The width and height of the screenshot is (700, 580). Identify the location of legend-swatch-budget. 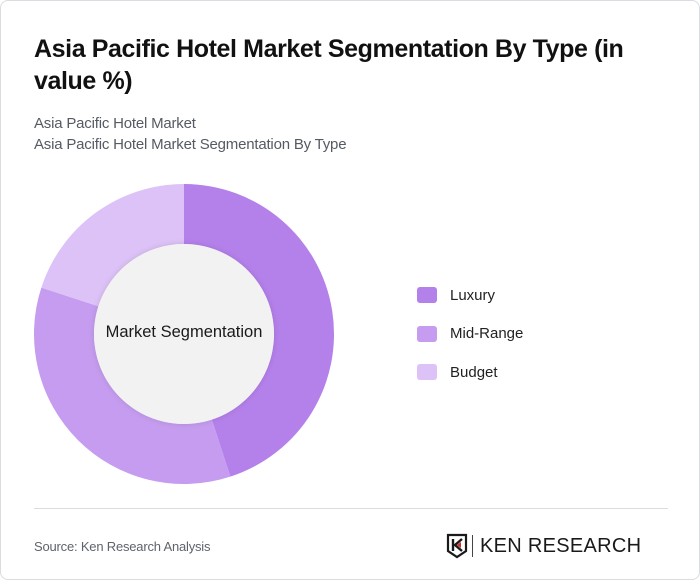
(427, 372).